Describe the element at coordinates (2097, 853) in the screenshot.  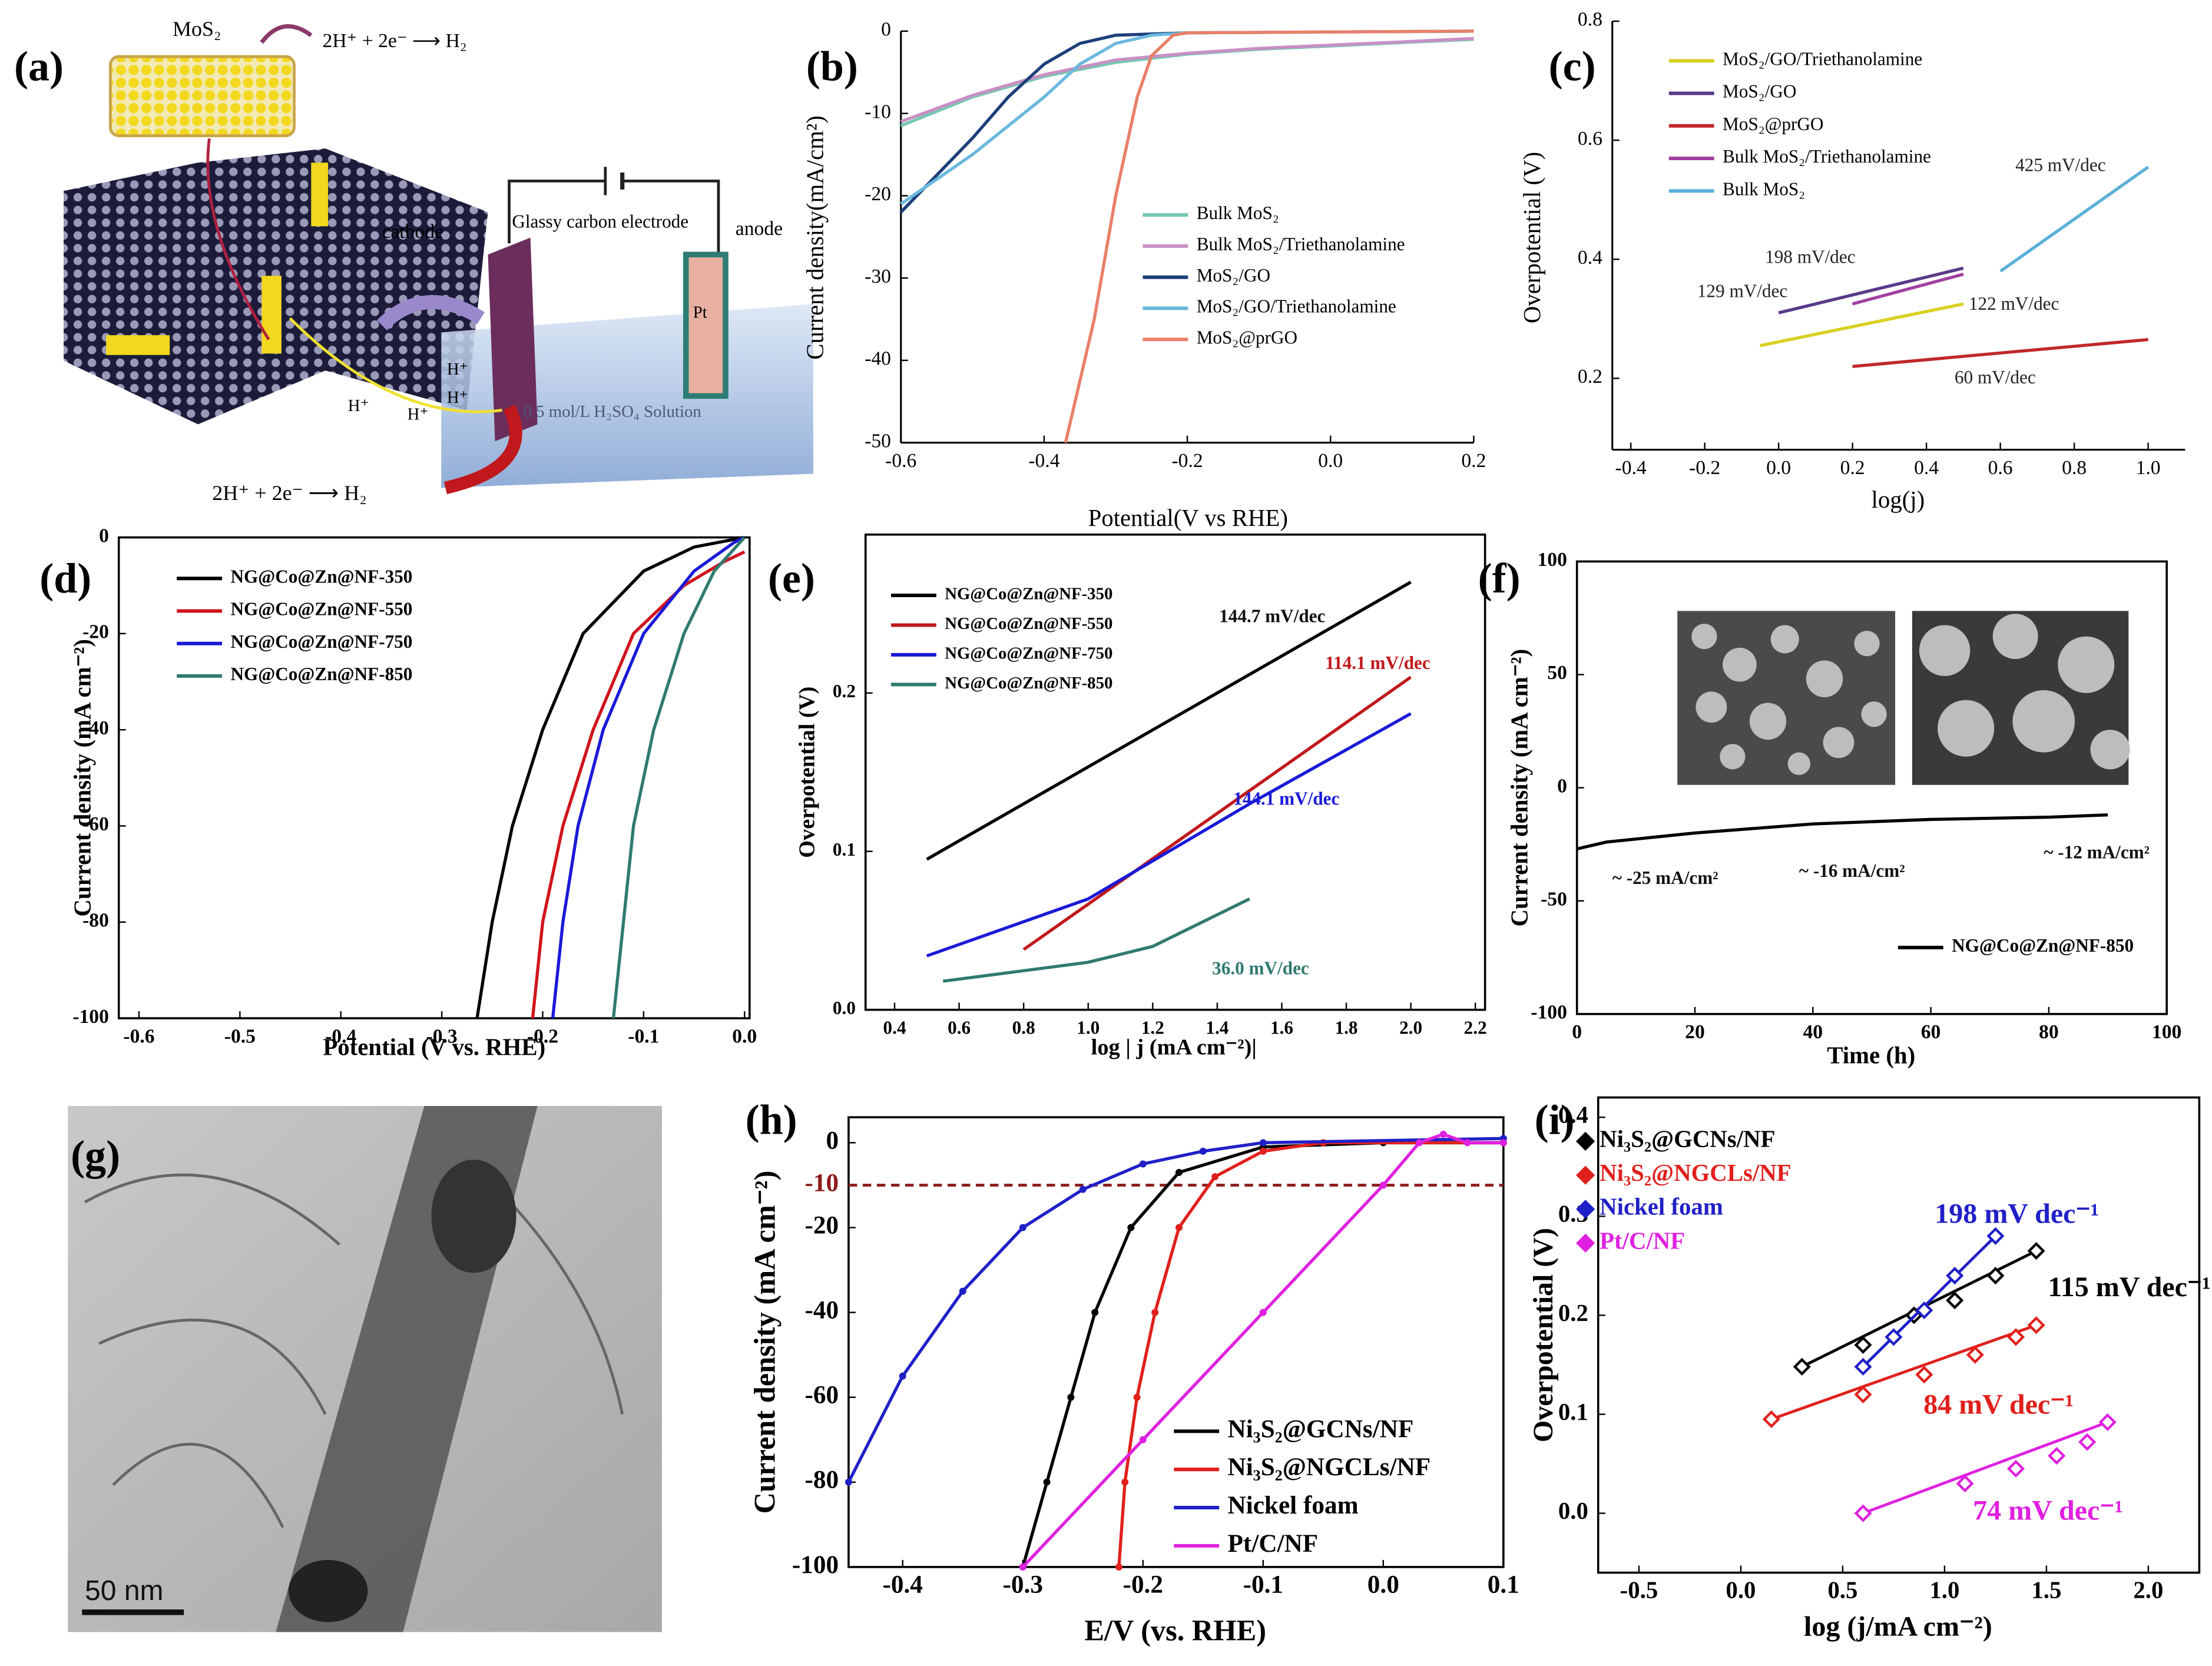
I see `annotation: ~ -12 mA/cm²` at that location.